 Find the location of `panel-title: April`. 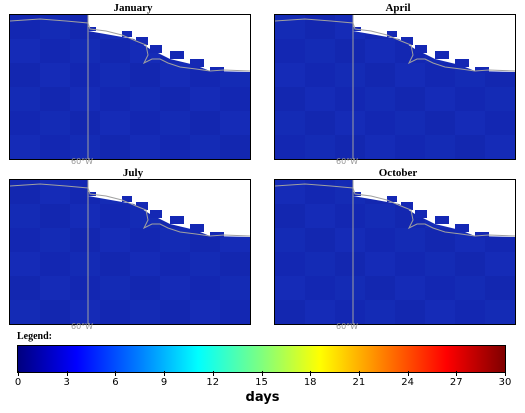

panel-title: April is located at coordinates (398, 8).